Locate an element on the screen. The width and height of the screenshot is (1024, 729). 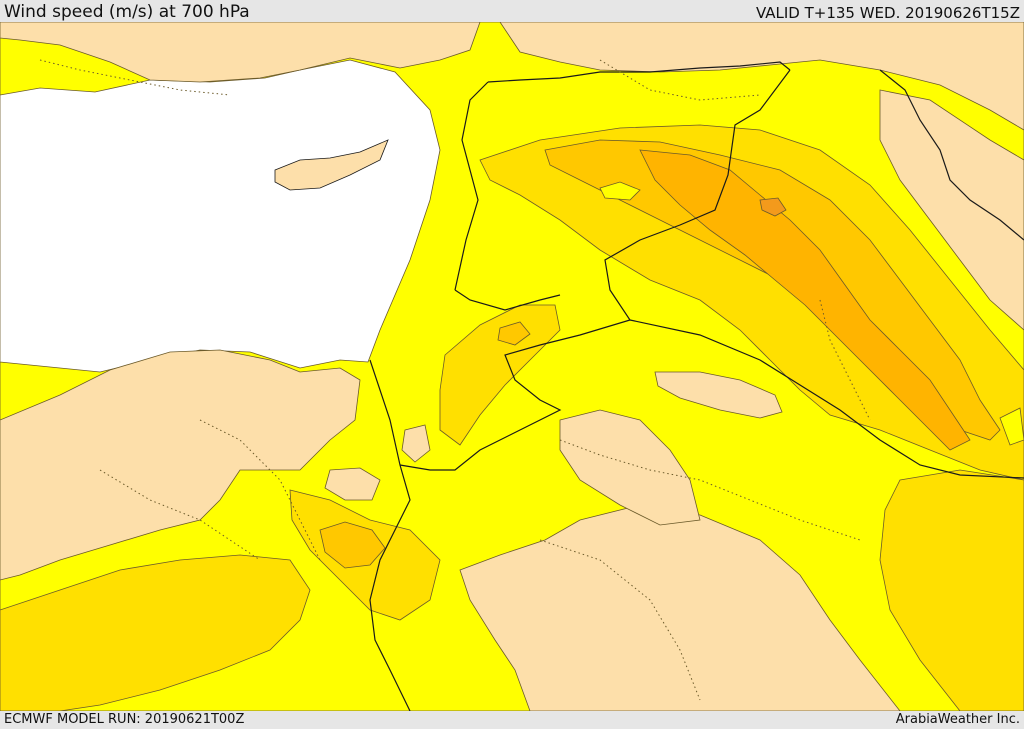
credit-label: ArabiaWeather Inc. is located at coordinates (957, 719).